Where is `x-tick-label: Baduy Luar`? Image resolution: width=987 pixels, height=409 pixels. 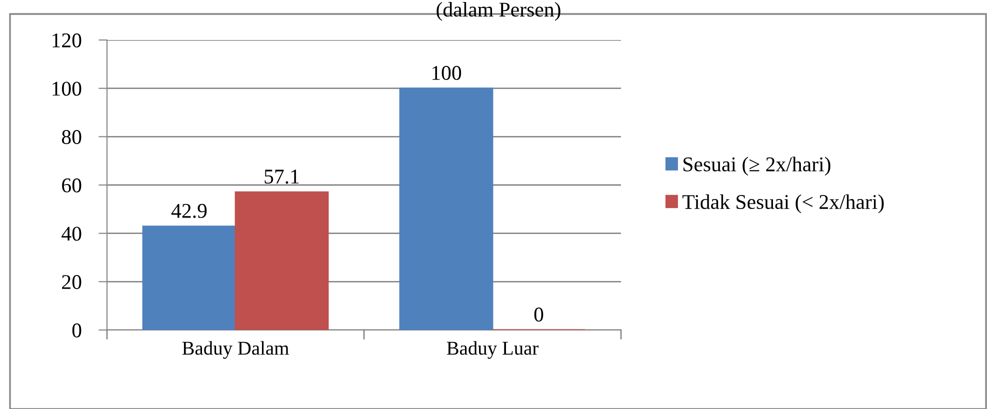 x-tick-label: Baduy Luar is located at coordinates (492, 350).